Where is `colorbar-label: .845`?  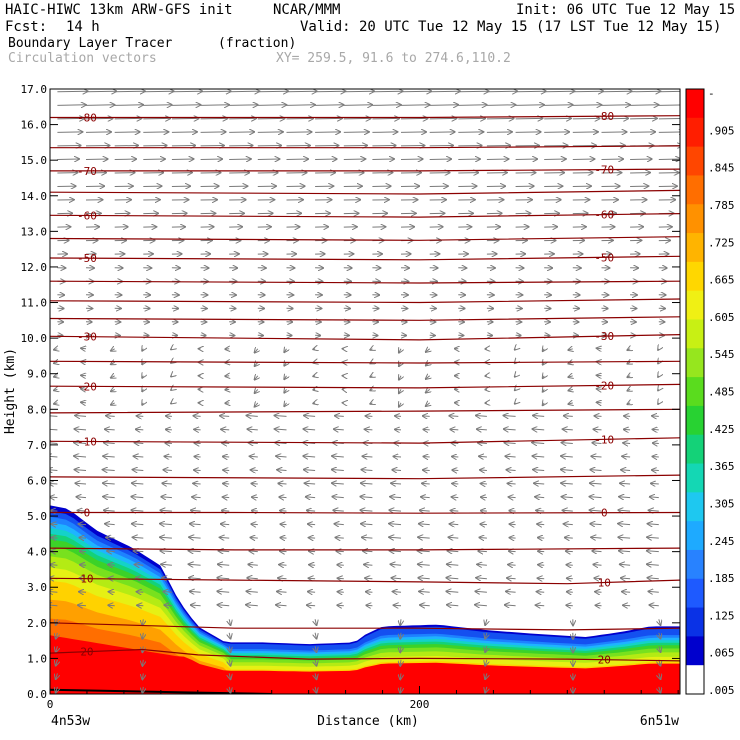 colorbar-label: .845 is located at coordinates (721, 168).